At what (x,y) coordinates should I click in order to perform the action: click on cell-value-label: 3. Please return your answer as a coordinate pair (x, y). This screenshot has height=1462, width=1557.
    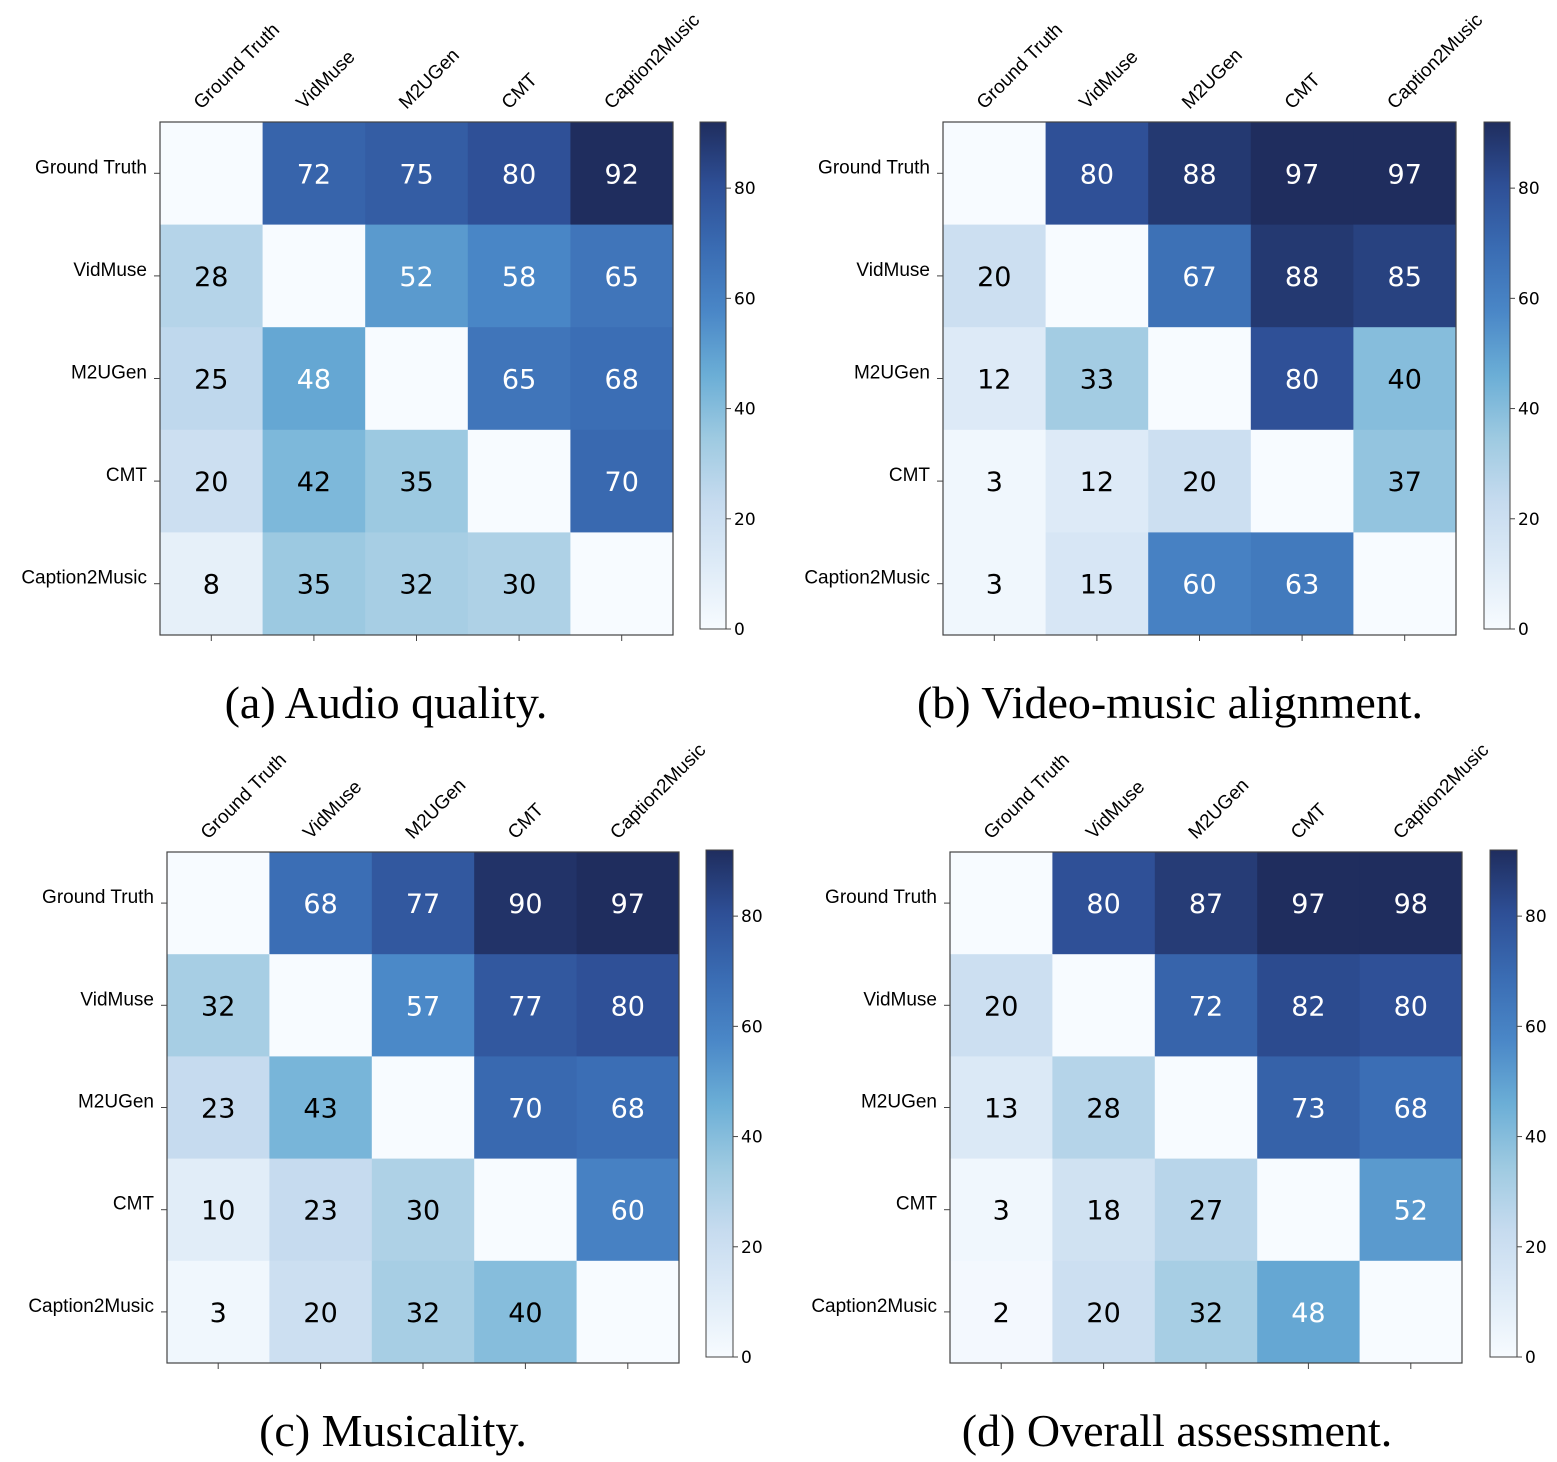
    Looking at the image, I should click on (218, 1313).